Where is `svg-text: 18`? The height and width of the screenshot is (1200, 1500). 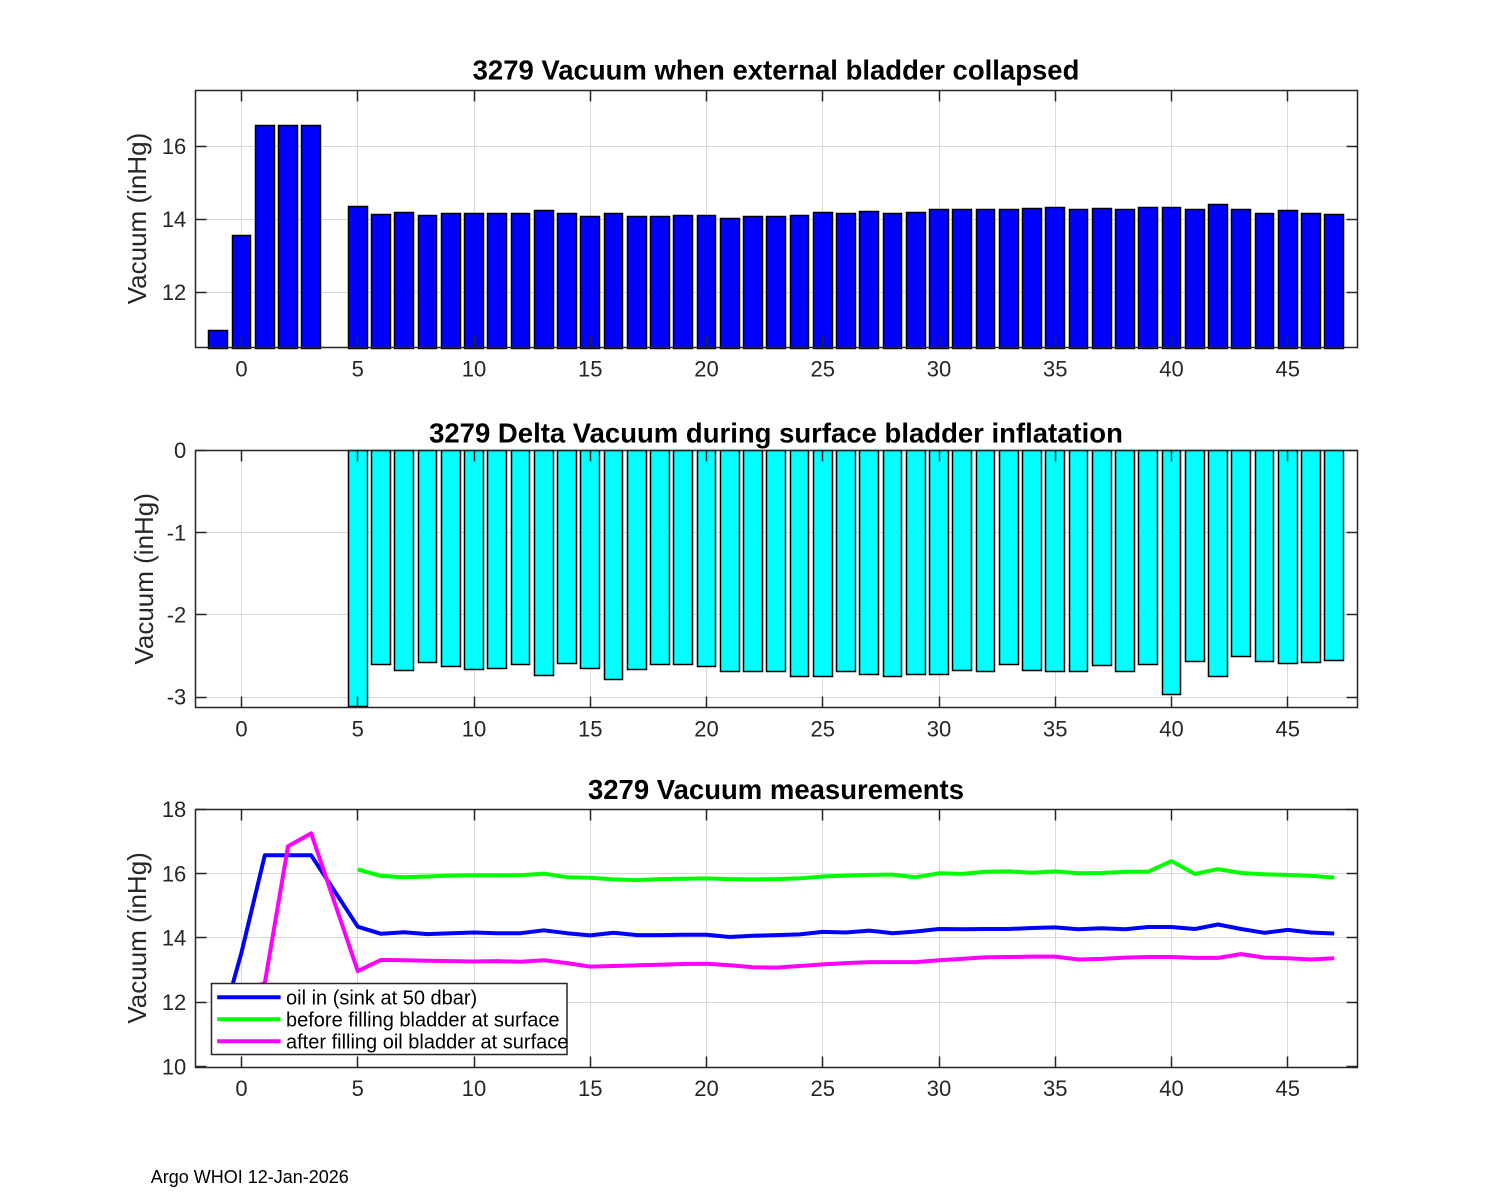
svg-text: 18 is located at coordinates (174, 809).